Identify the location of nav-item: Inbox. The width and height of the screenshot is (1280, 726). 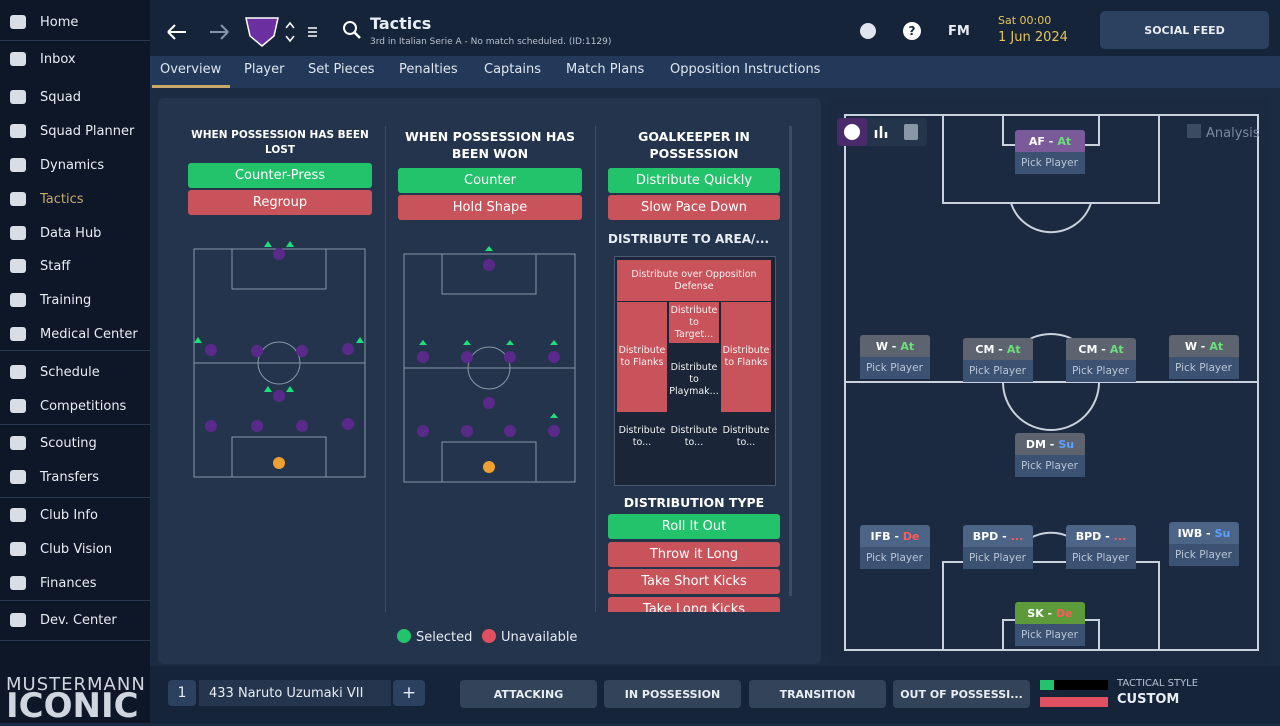
(75, 59).